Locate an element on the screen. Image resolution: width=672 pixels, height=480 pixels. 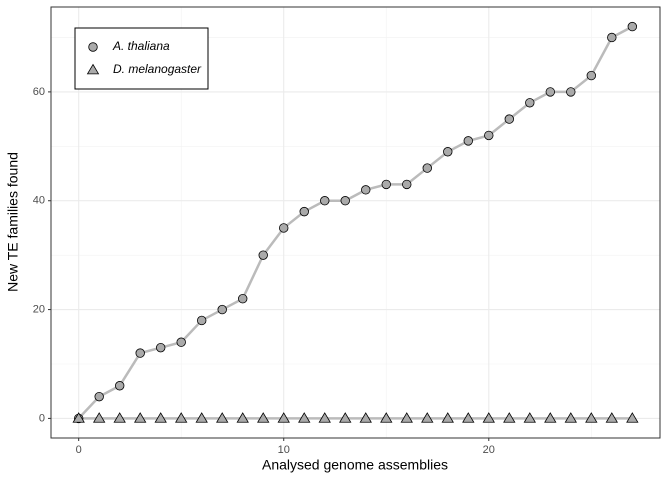
x-axis-title: Analysed genome assemblies is located at coordinates (355, 465).